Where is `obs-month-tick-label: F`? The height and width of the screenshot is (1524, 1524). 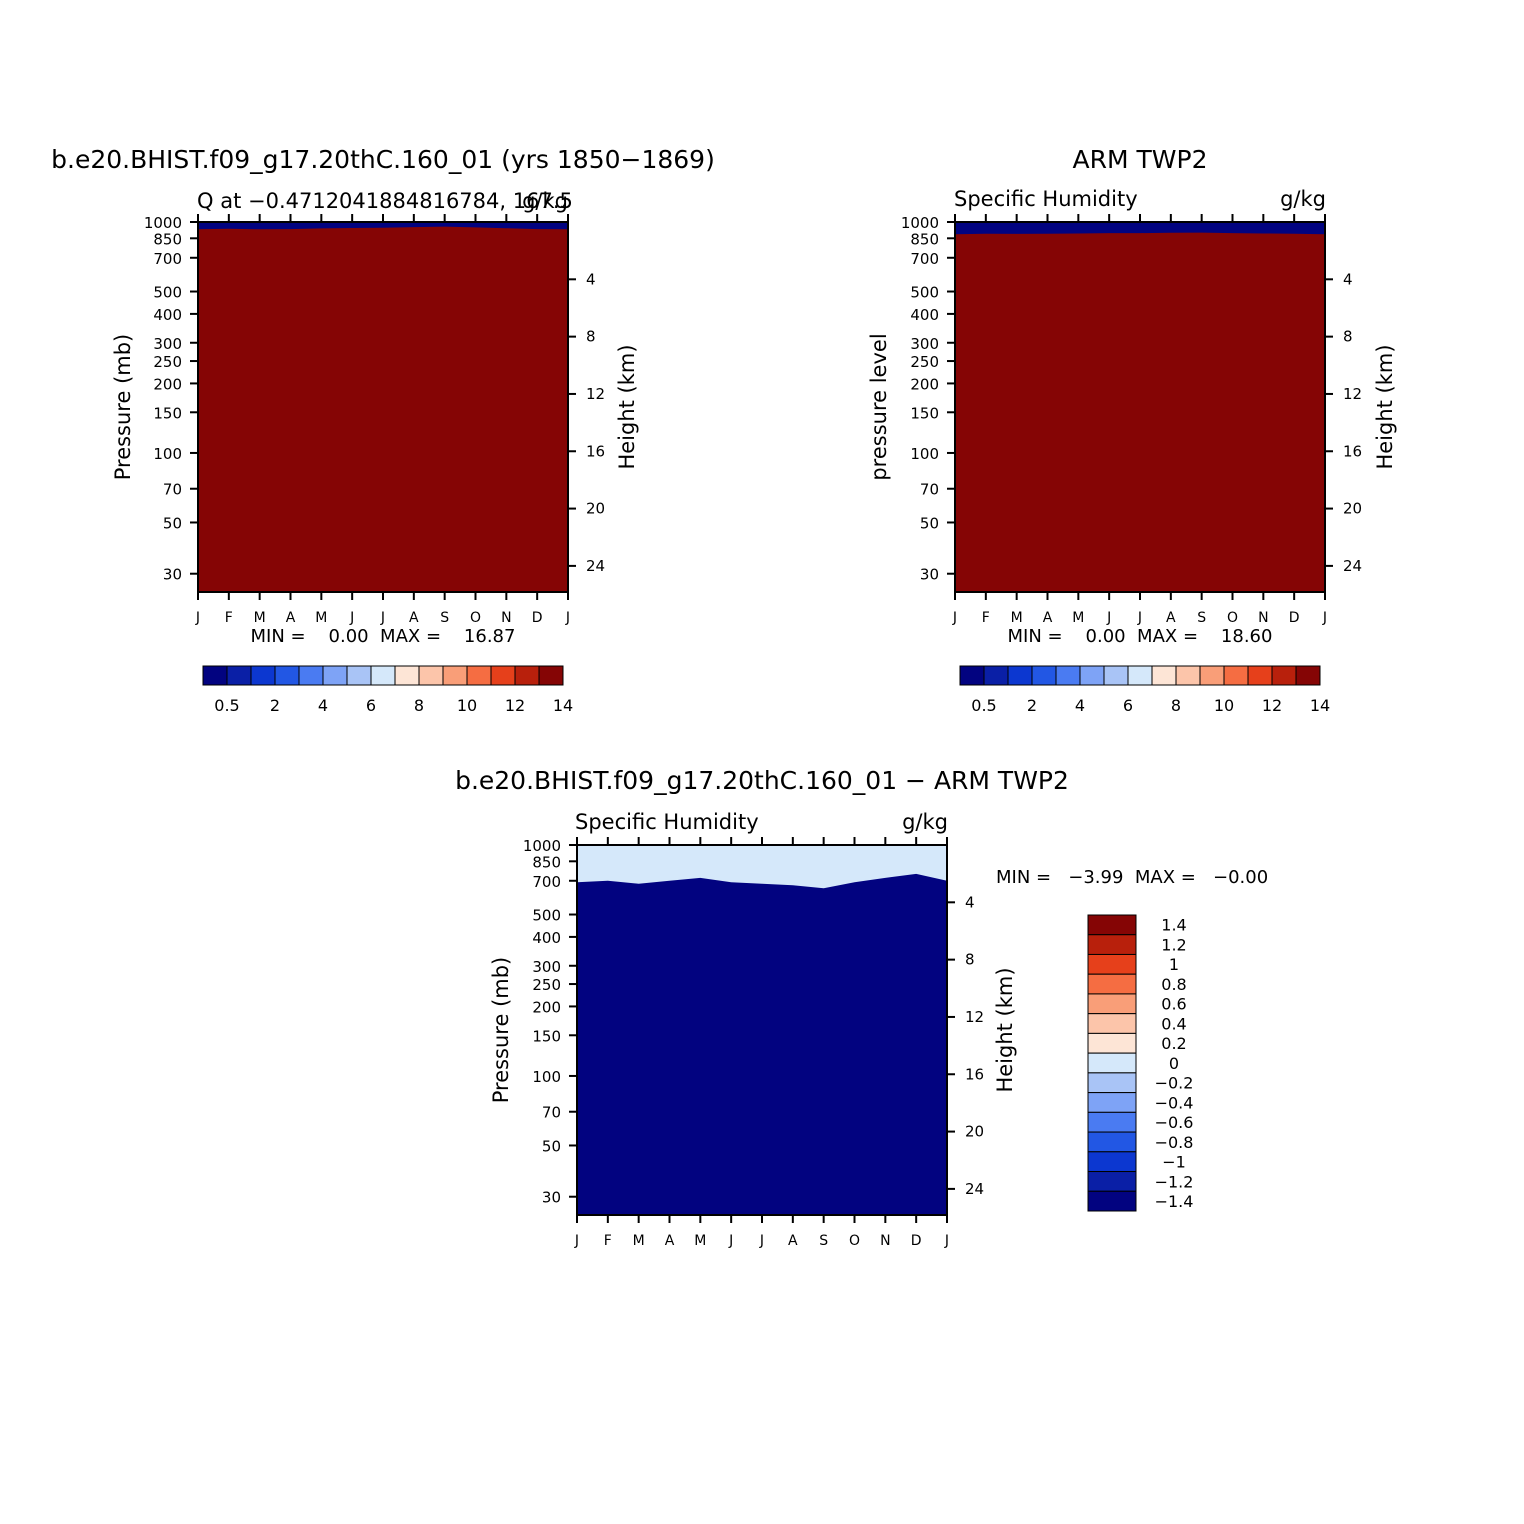
obs-month-tick-label: F is located at coordinates (986, 618).